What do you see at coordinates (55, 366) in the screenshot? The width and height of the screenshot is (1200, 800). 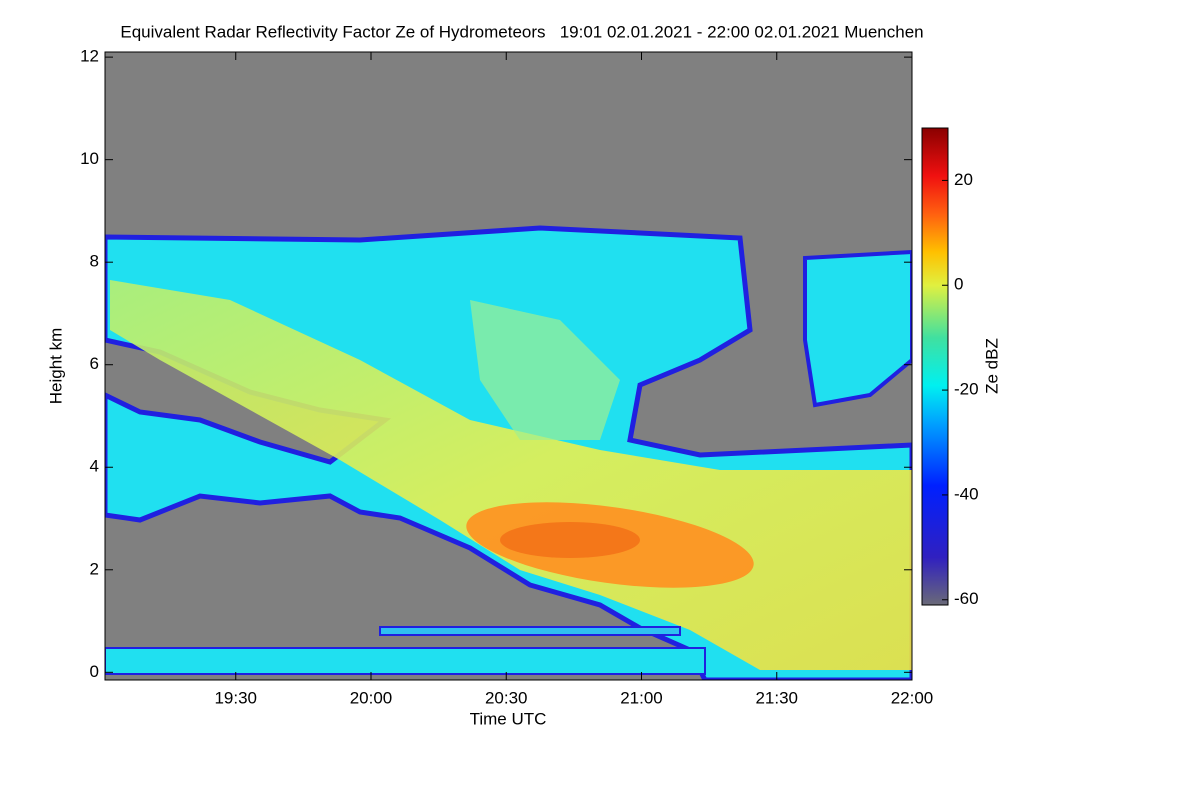 I see `y-axis-label: Height km` at bounding box center [55, 366].